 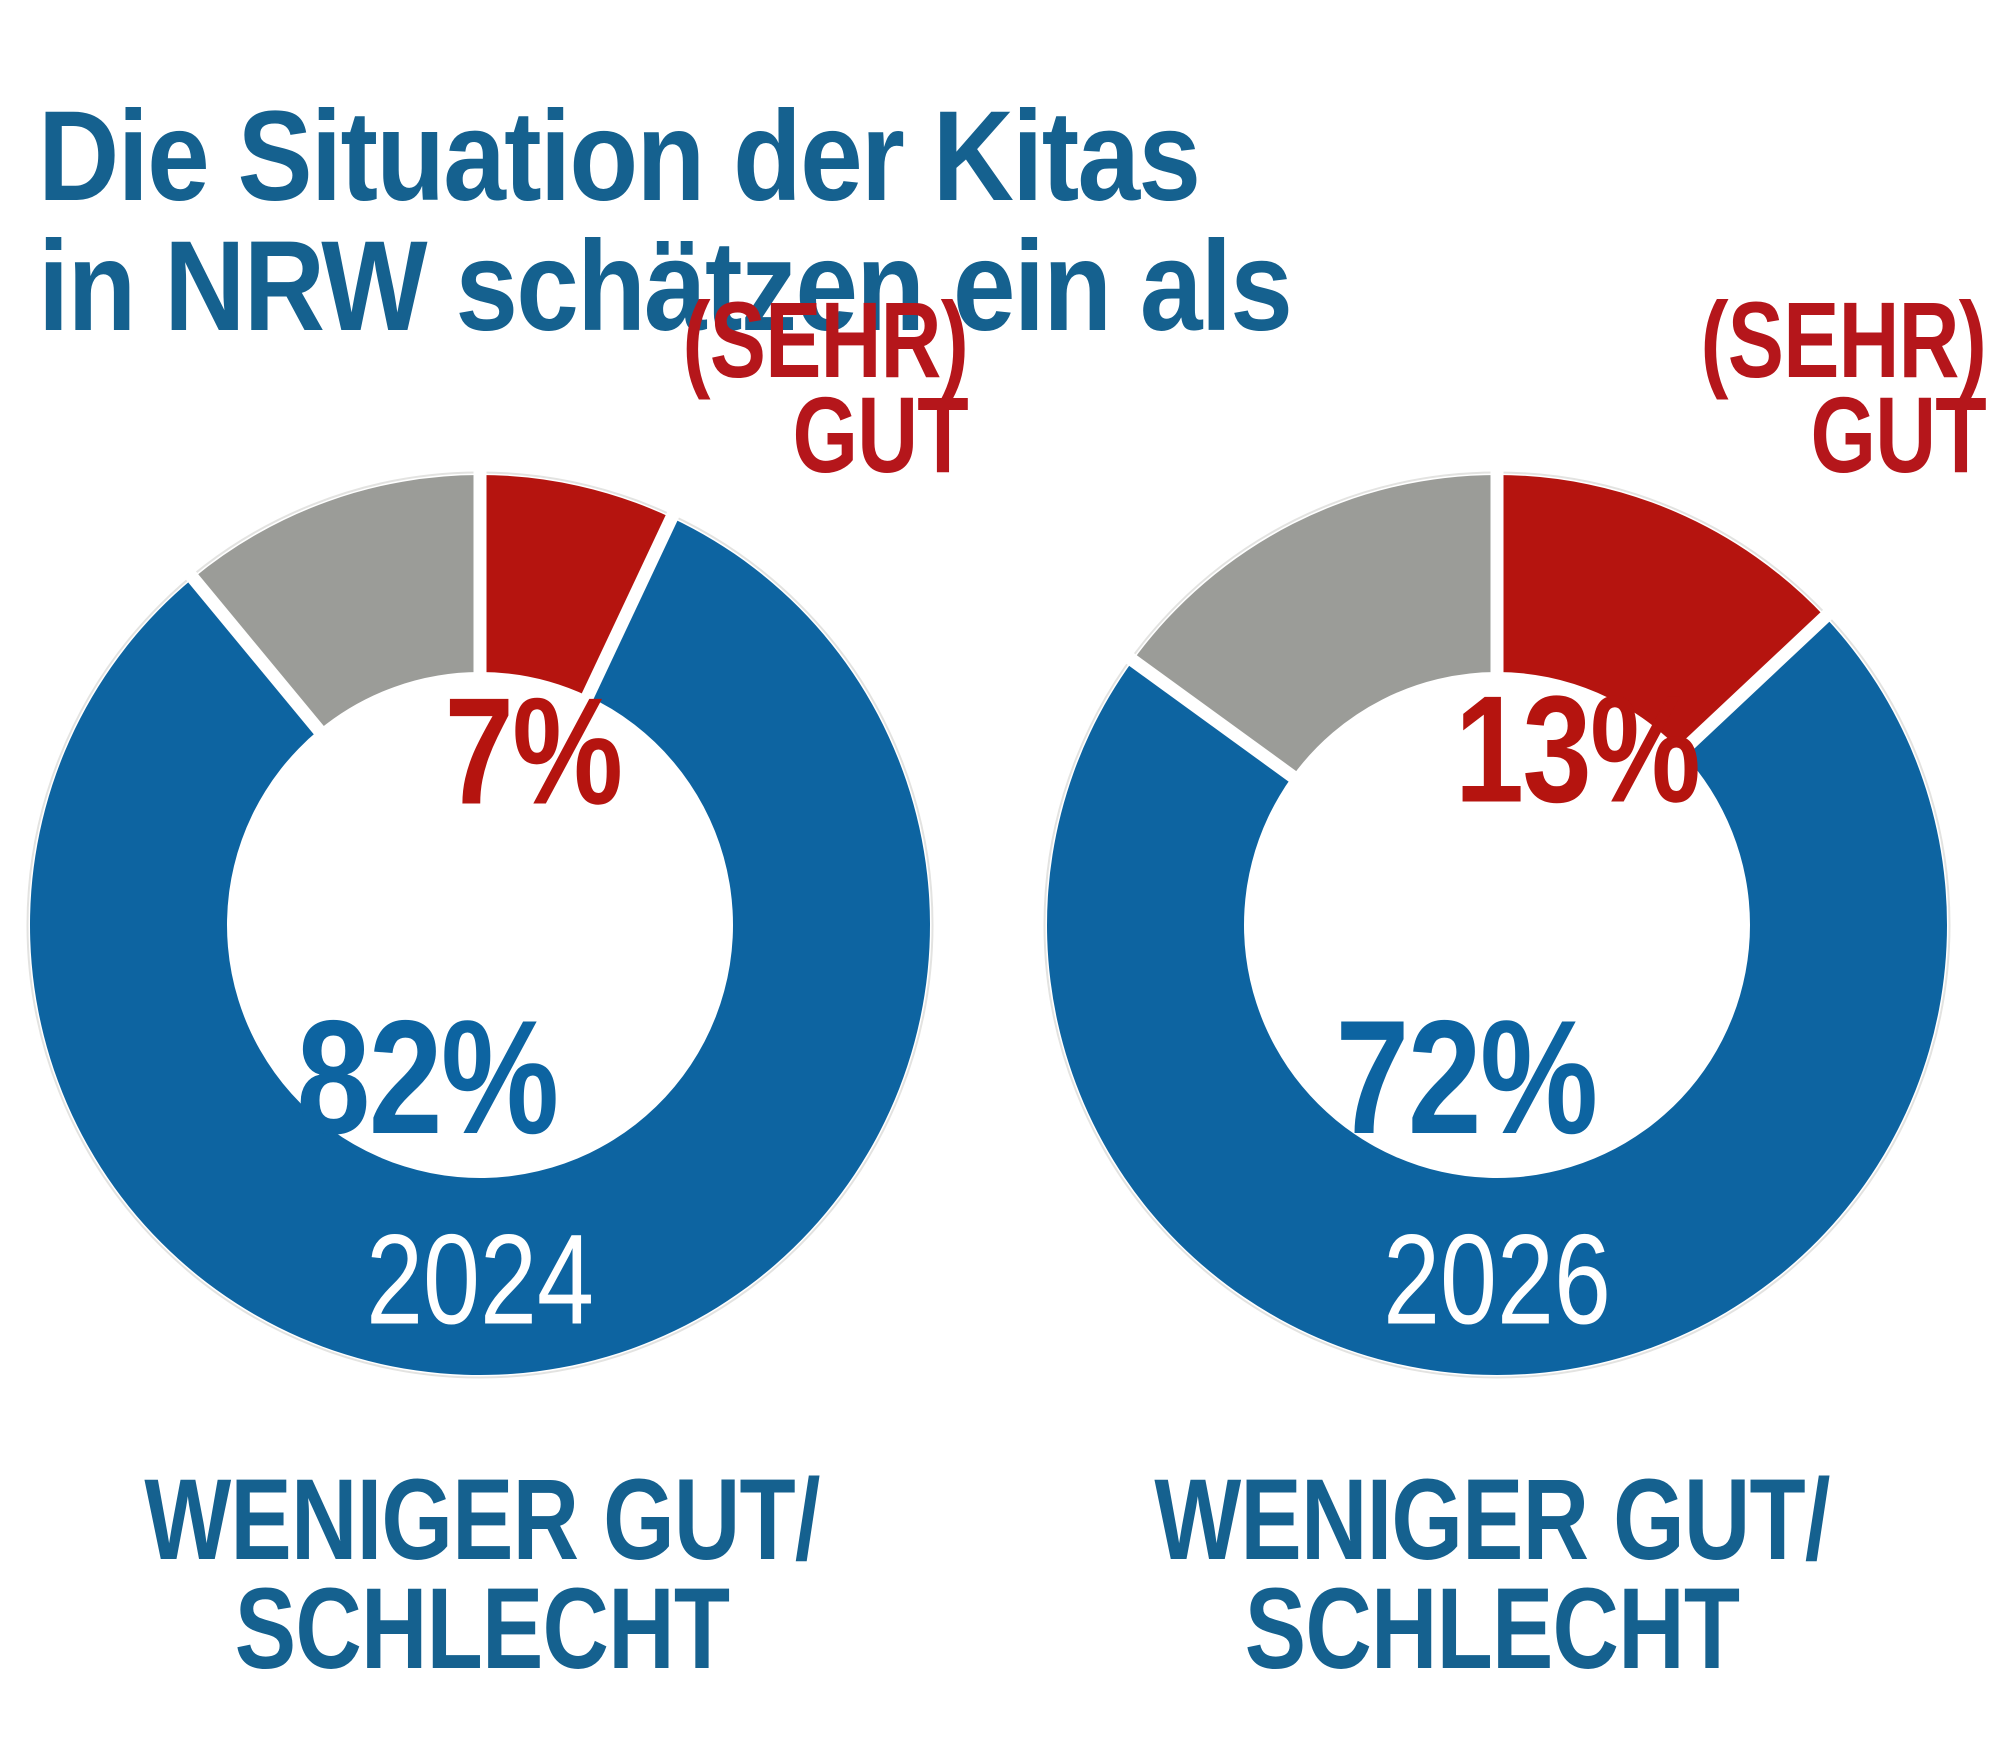 What do you see at coordinates (480, 1280) in the screenshot?
I see `year-label-2024: 2024` at bounding box center [480, 1280].